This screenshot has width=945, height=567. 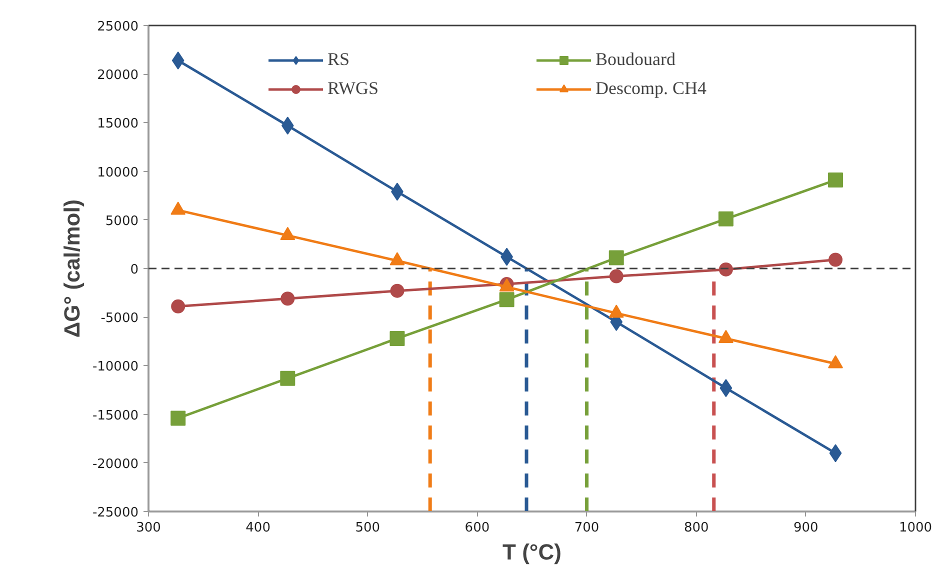 What do you see at coordinates (115, 416) in the screenshot?
I see `y-tick-label: -15000` at bounding box center [115, 416].